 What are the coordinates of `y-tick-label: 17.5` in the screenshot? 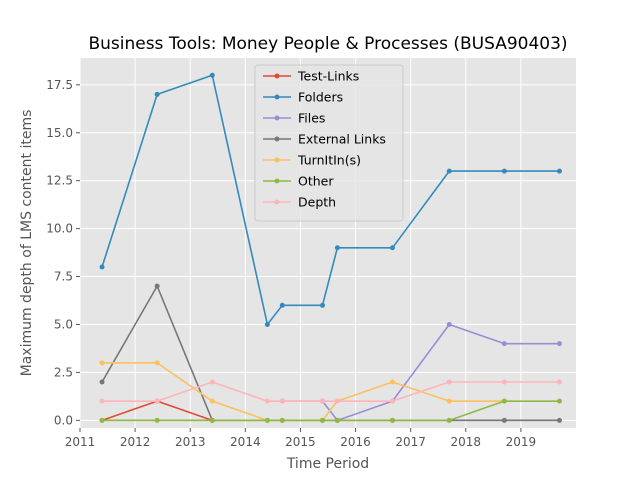 It's located at (59, 85).